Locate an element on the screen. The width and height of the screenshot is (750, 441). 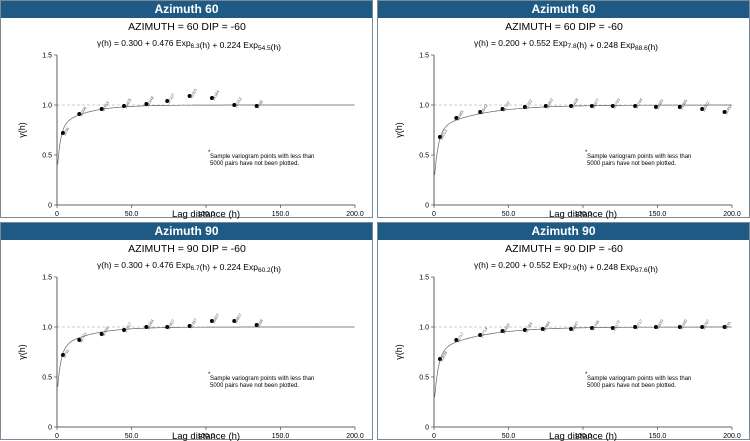
y-tick-label: 1.0 is located at coordinates (424, 106).